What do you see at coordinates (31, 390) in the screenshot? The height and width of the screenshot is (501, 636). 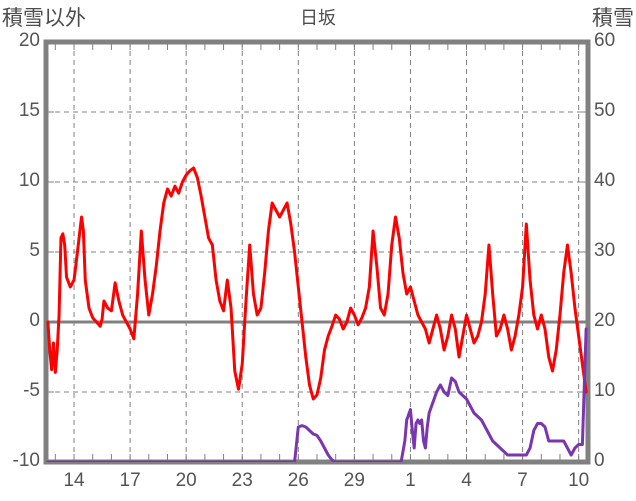 I see `y-tick-label: -5` at bounding box center [31, 390].